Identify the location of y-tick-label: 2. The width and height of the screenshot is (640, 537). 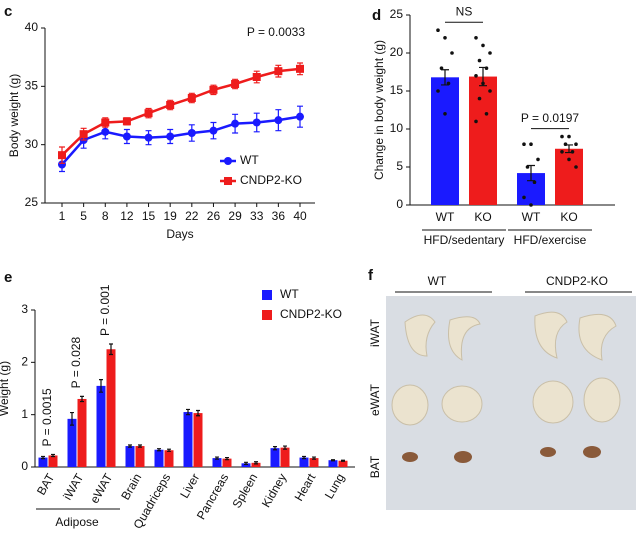
(24, 362).